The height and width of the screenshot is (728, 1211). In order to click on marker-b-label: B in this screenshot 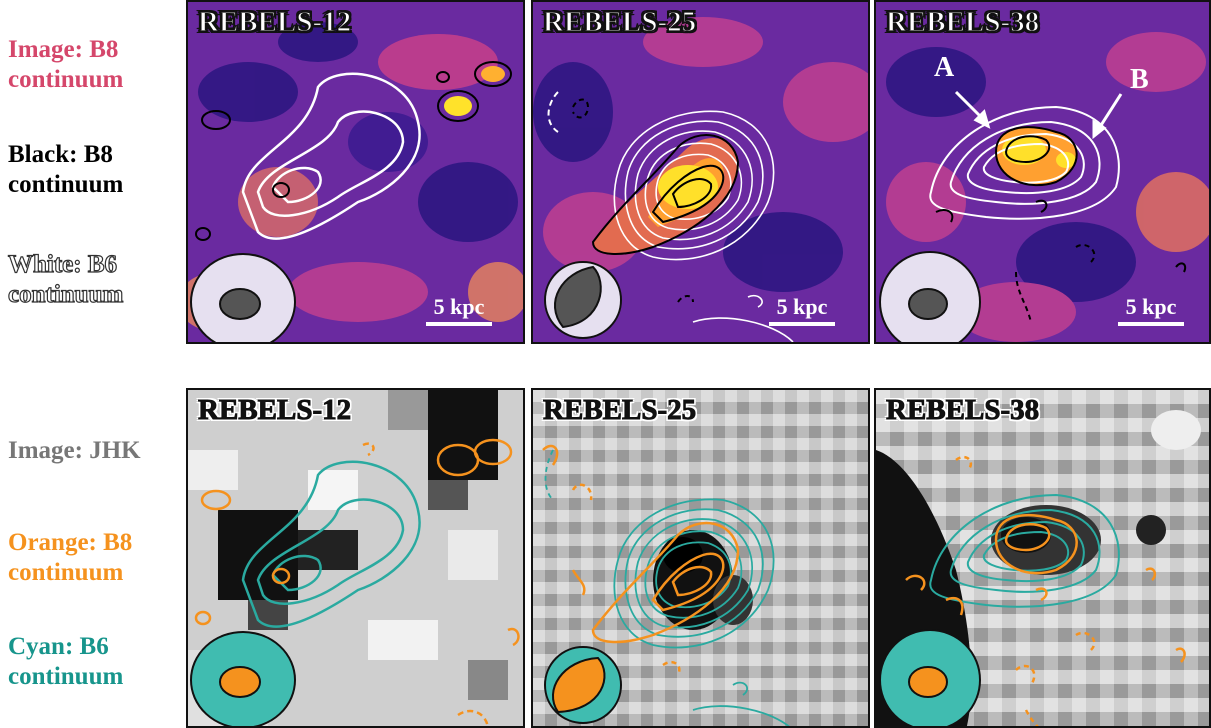, I will do `click(1139, 79)`.